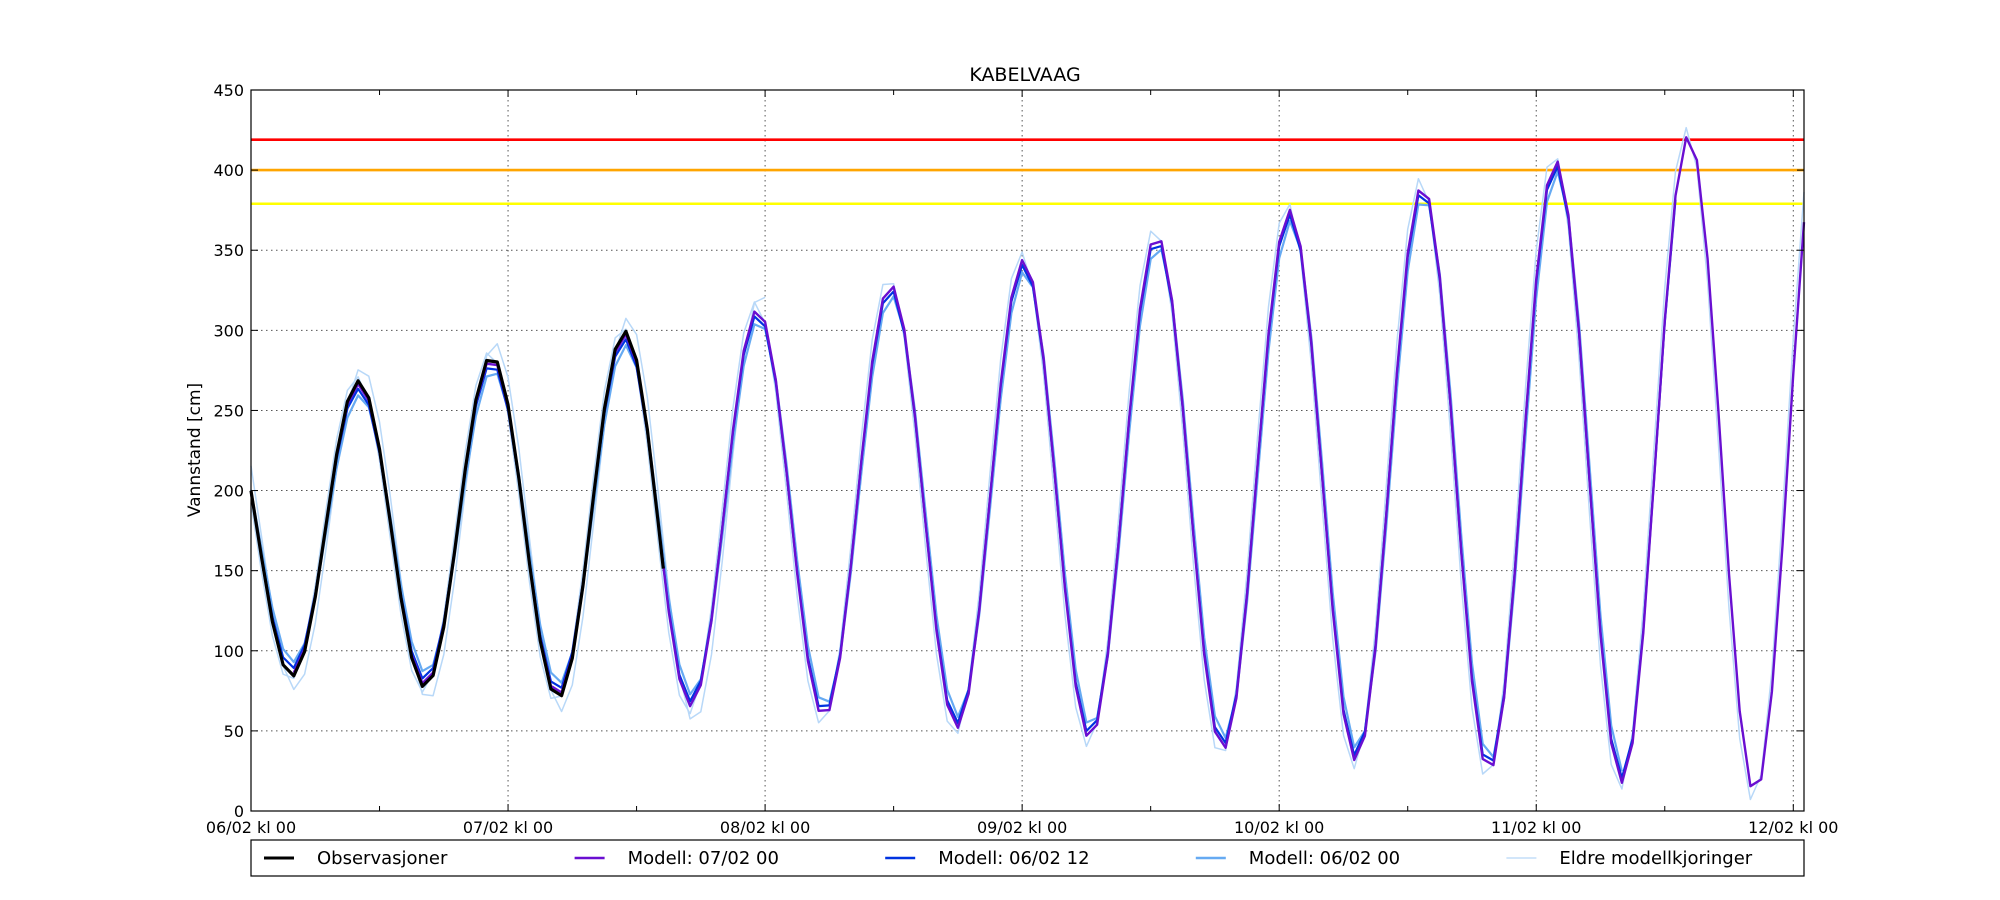 The height and width of the screenshot is (900, 2000). Describe the element at coordinates (1024, 75) in the screenshot. I see `chart-title: KABELVAAG` at that location.